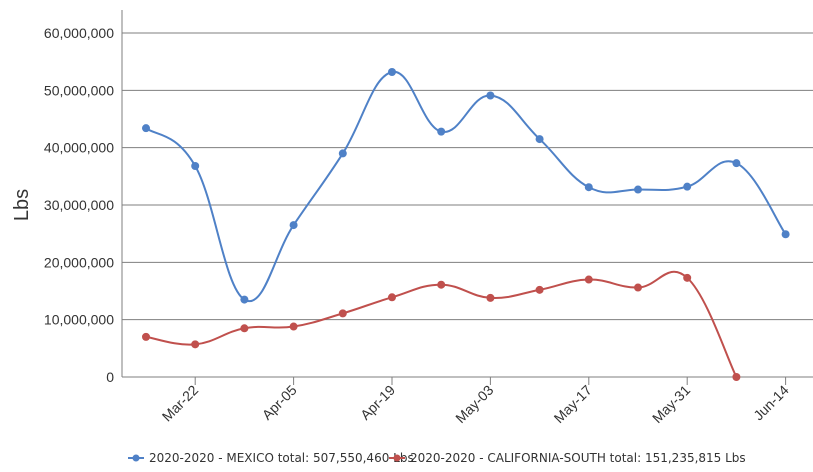 The image size is (813, 472). I want to click on y-tick-label: 40,000,000, so click(79, 148).